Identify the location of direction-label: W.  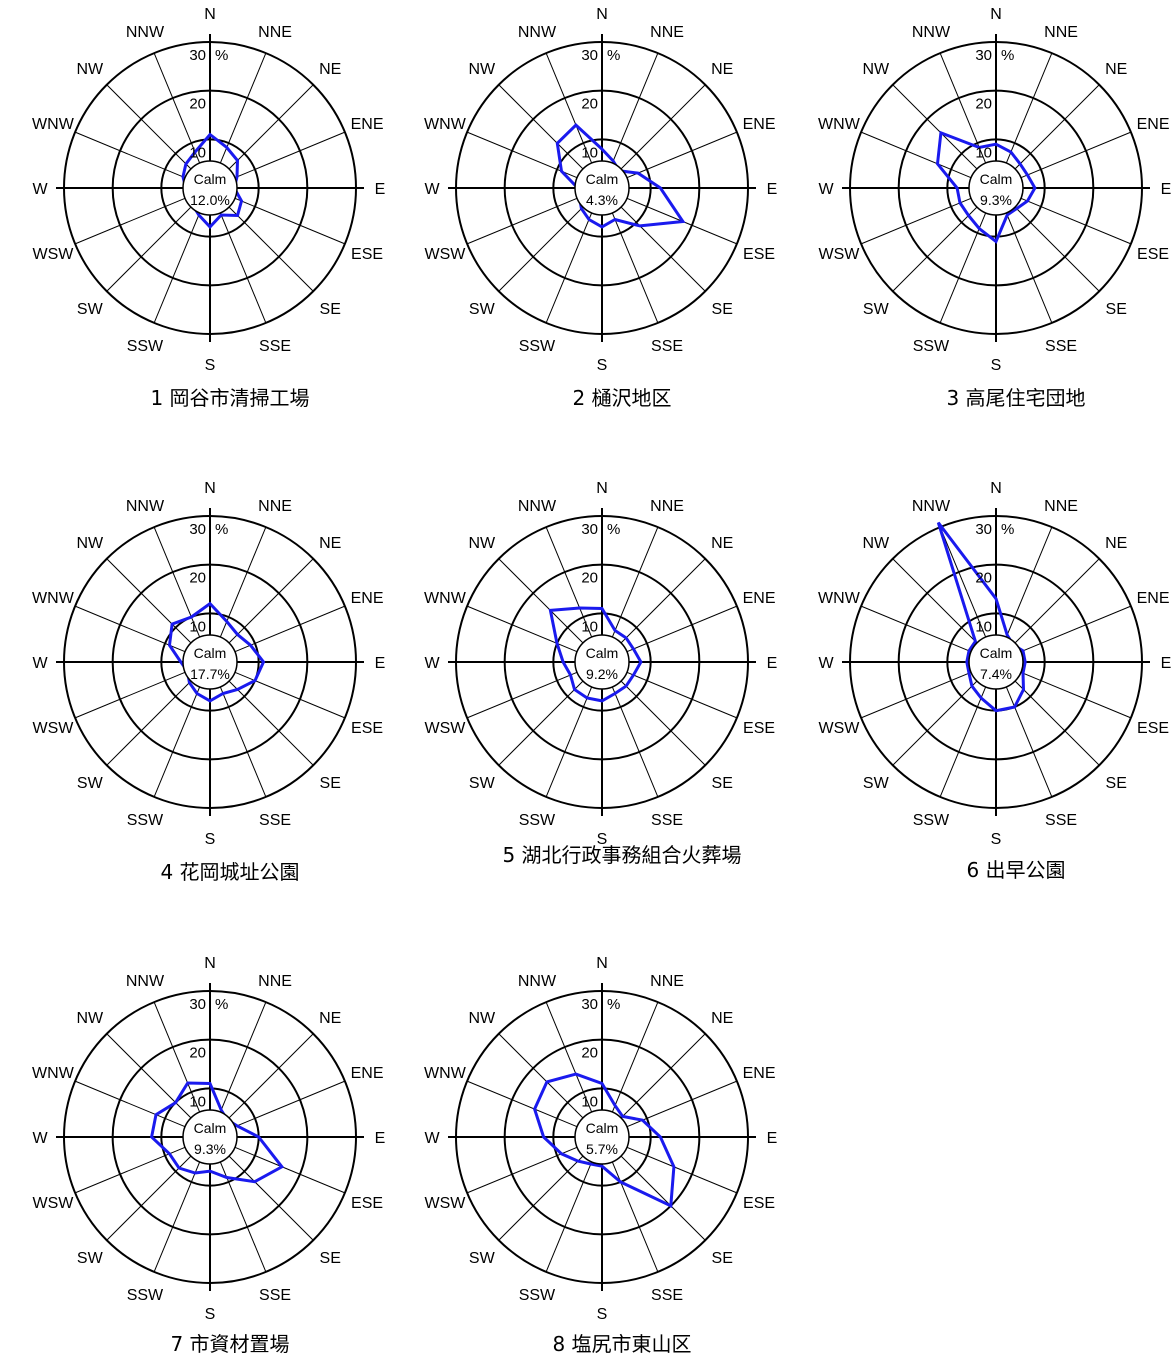
(40, 663).